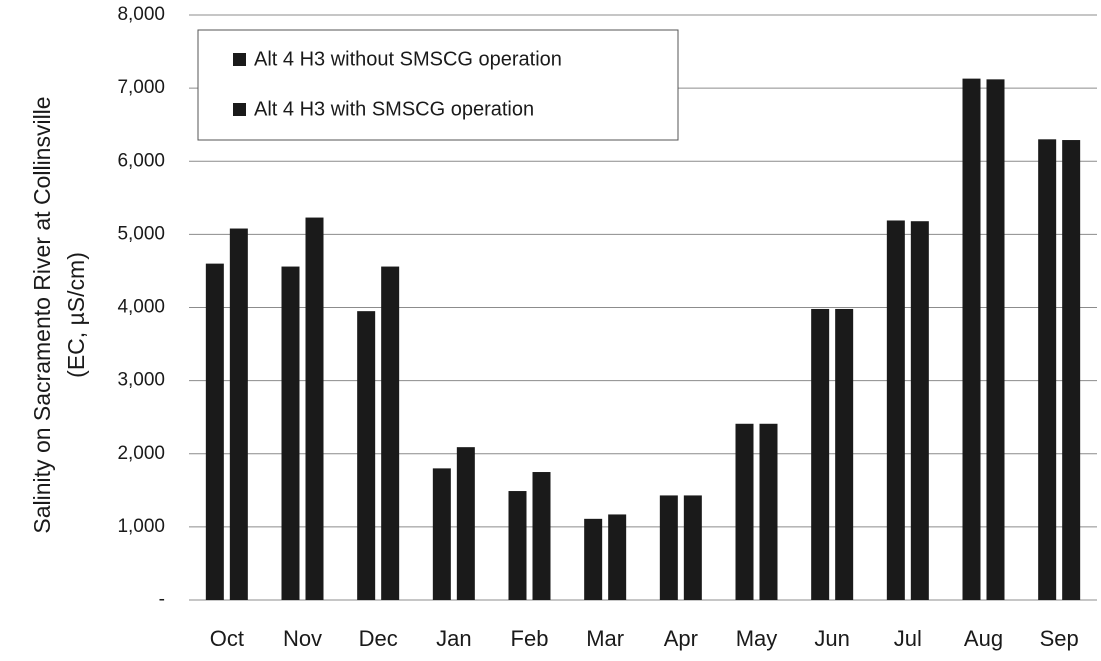  I want to click on x-tick-label: Nov, so click(302, 638).